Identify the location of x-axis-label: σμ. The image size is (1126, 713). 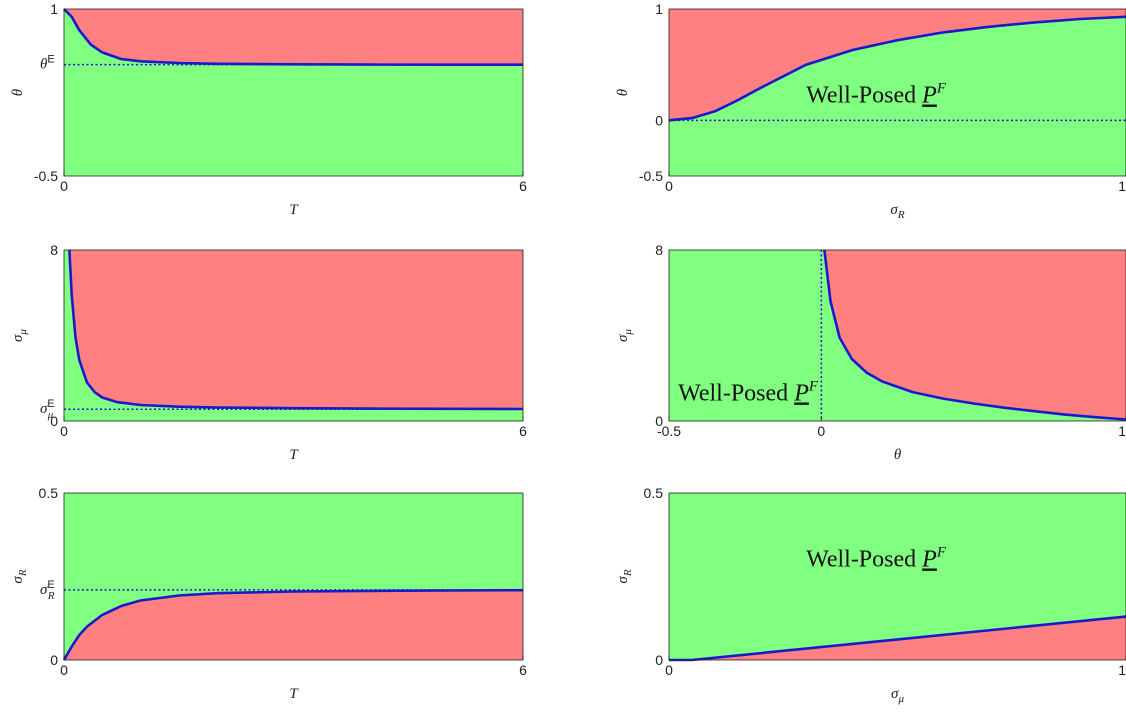
(897, 695).